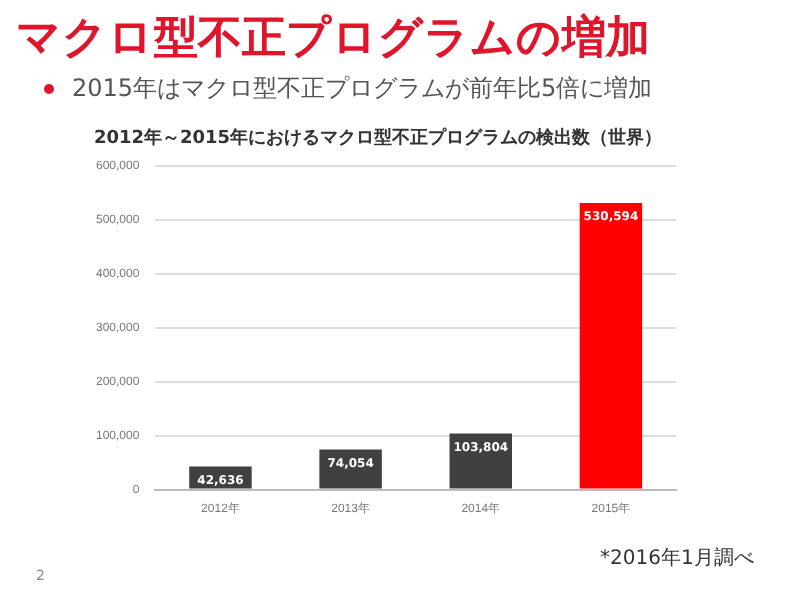 The image size is (800, 600). I want to click on bar, so click(611, 346).